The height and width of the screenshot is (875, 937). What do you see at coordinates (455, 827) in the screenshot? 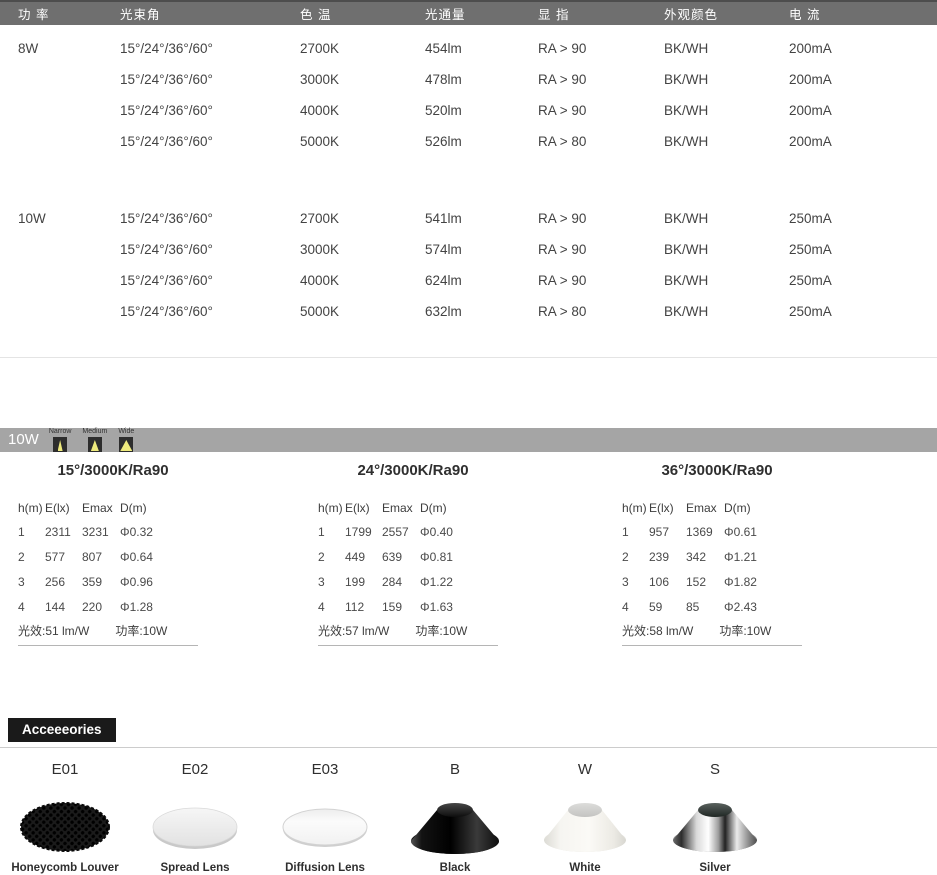
I see `black-reflector-image` at bounding box center [455, 827].